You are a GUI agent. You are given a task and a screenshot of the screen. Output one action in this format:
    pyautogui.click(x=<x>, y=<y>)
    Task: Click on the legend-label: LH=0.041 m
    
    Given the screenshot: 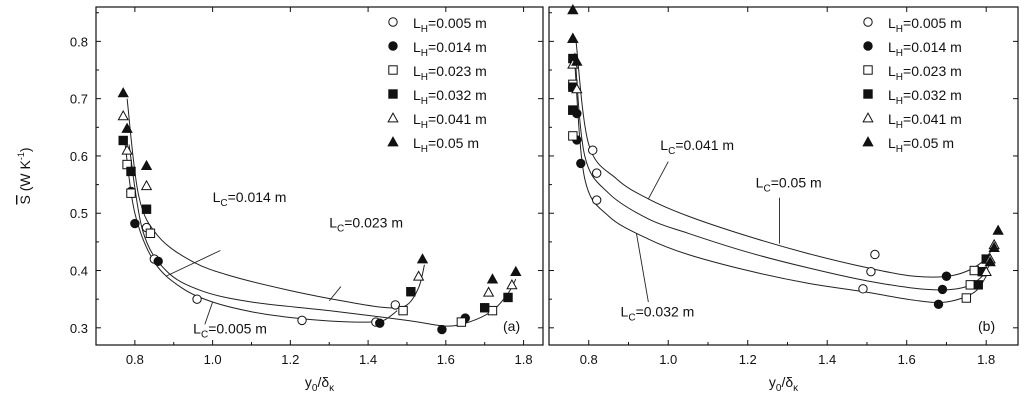 What is the action you would take?
    pyautogui.click(x=925, y=121)
    